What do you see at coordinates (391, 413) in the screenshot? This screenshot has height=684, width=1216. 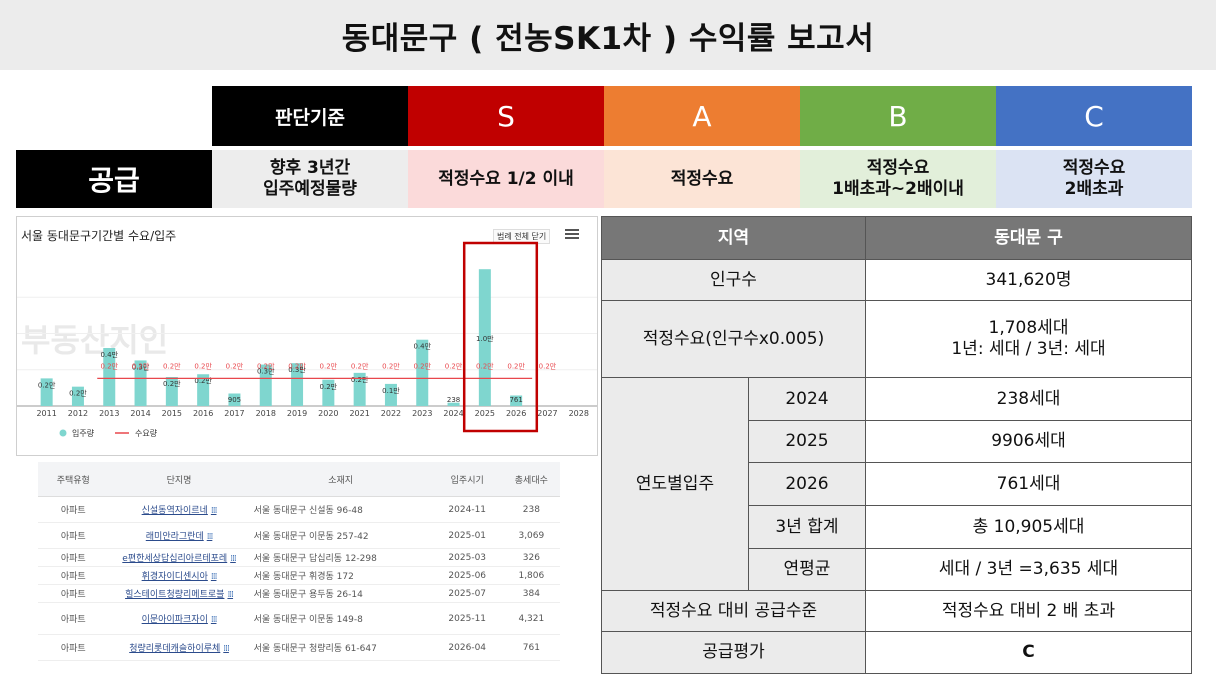 I see `x-tick-label: 2022` at bounding box center [391, 413].